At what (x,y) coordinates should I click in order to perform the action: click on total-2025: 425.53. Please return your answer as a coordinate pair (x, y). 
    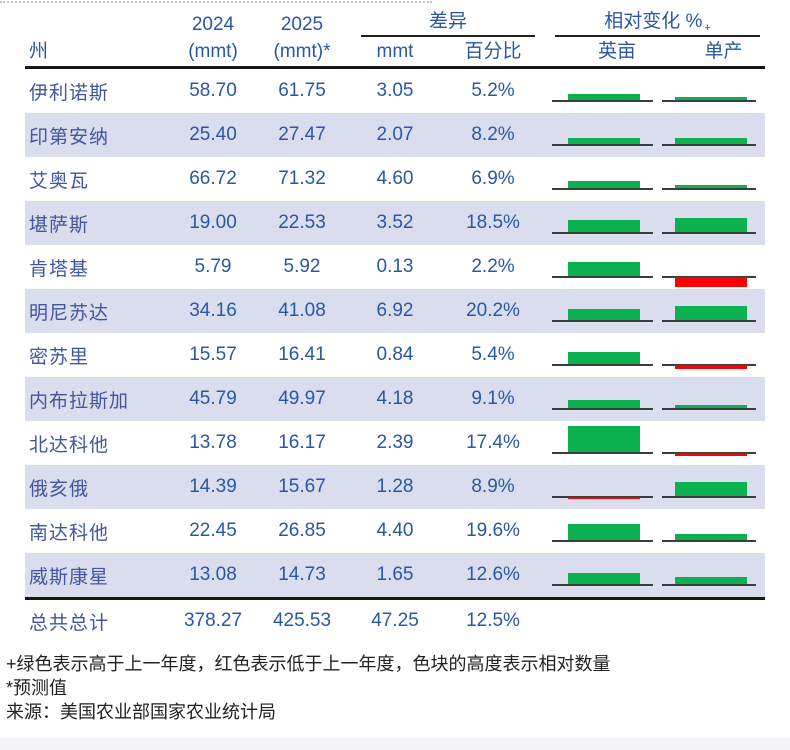
    Looking at the image, I should click on (302, 620).